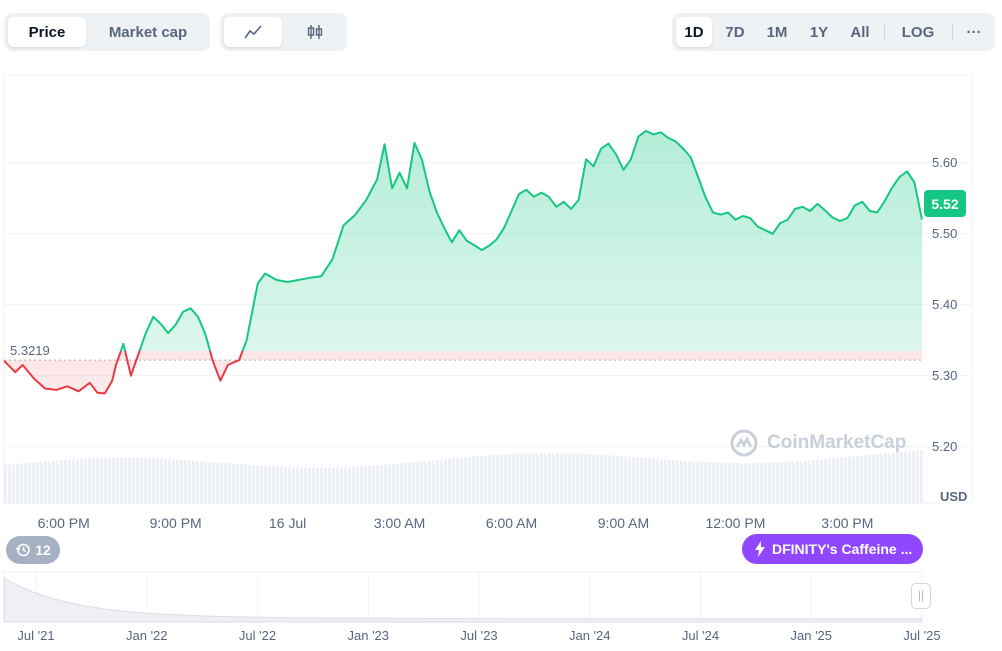 The height and width of the screenshot is (651, 1002). I want to click on chart-style-toggle, so click(283, 32).